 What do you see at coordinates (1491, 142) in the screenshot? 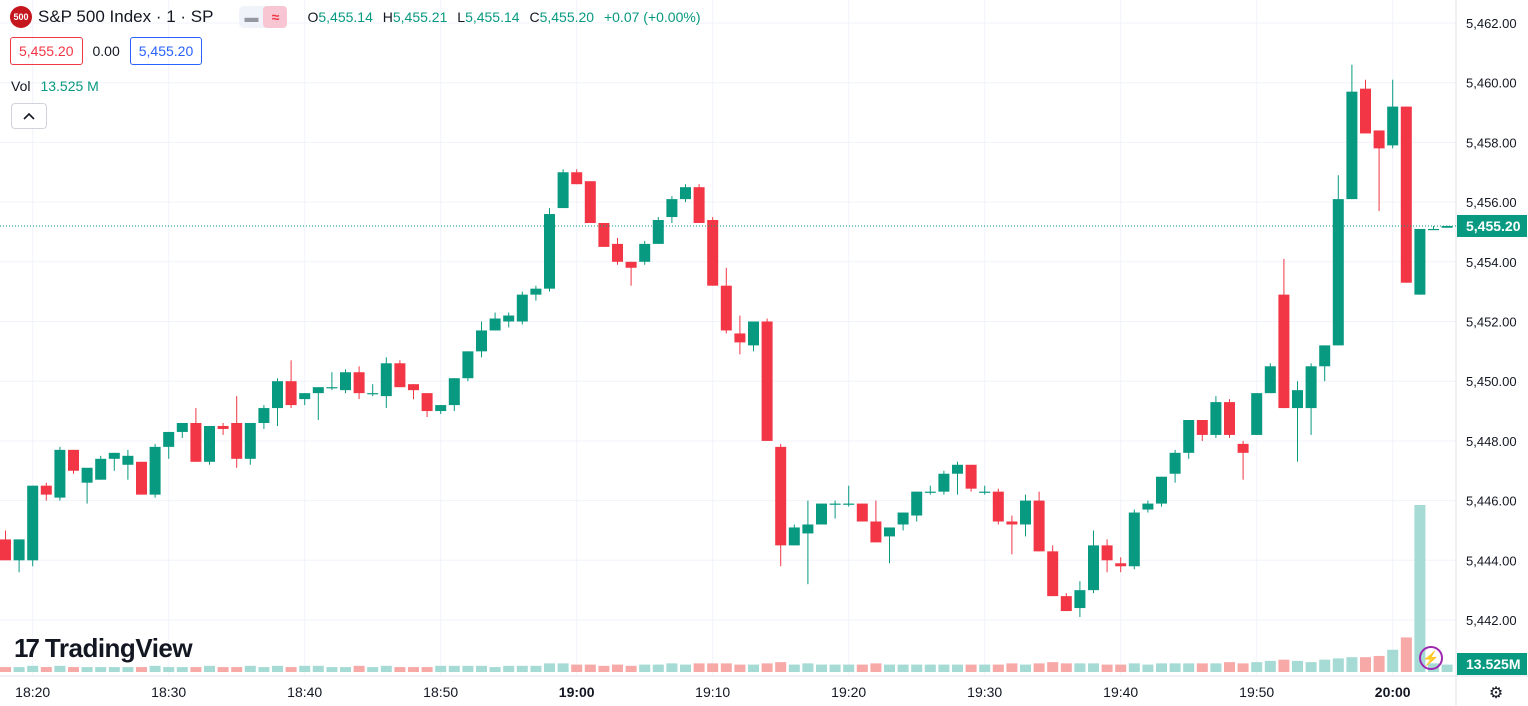
I see `y-tick-label: 5,458.00` at bounding box center [1491, 142].